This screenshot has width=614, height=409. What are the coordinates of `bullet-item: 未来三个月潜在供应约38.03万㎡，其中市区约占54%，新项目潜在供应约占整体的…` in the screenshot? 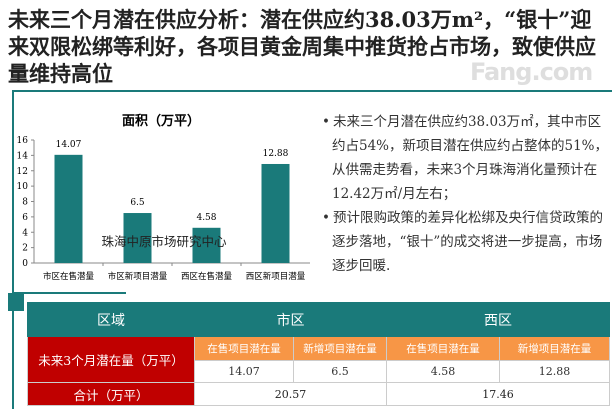 It's located at (466, 158).